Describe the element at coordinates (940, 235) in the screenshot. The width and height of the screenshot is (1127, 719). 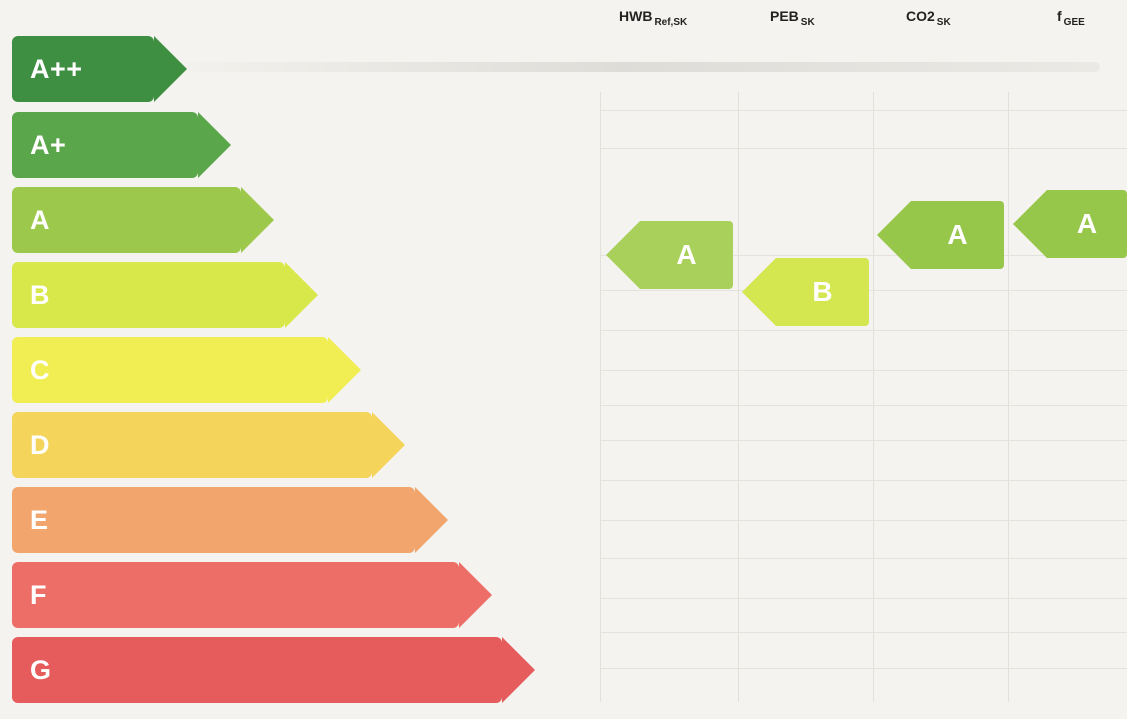
I see `rating-pointer-co2: A` at that location.